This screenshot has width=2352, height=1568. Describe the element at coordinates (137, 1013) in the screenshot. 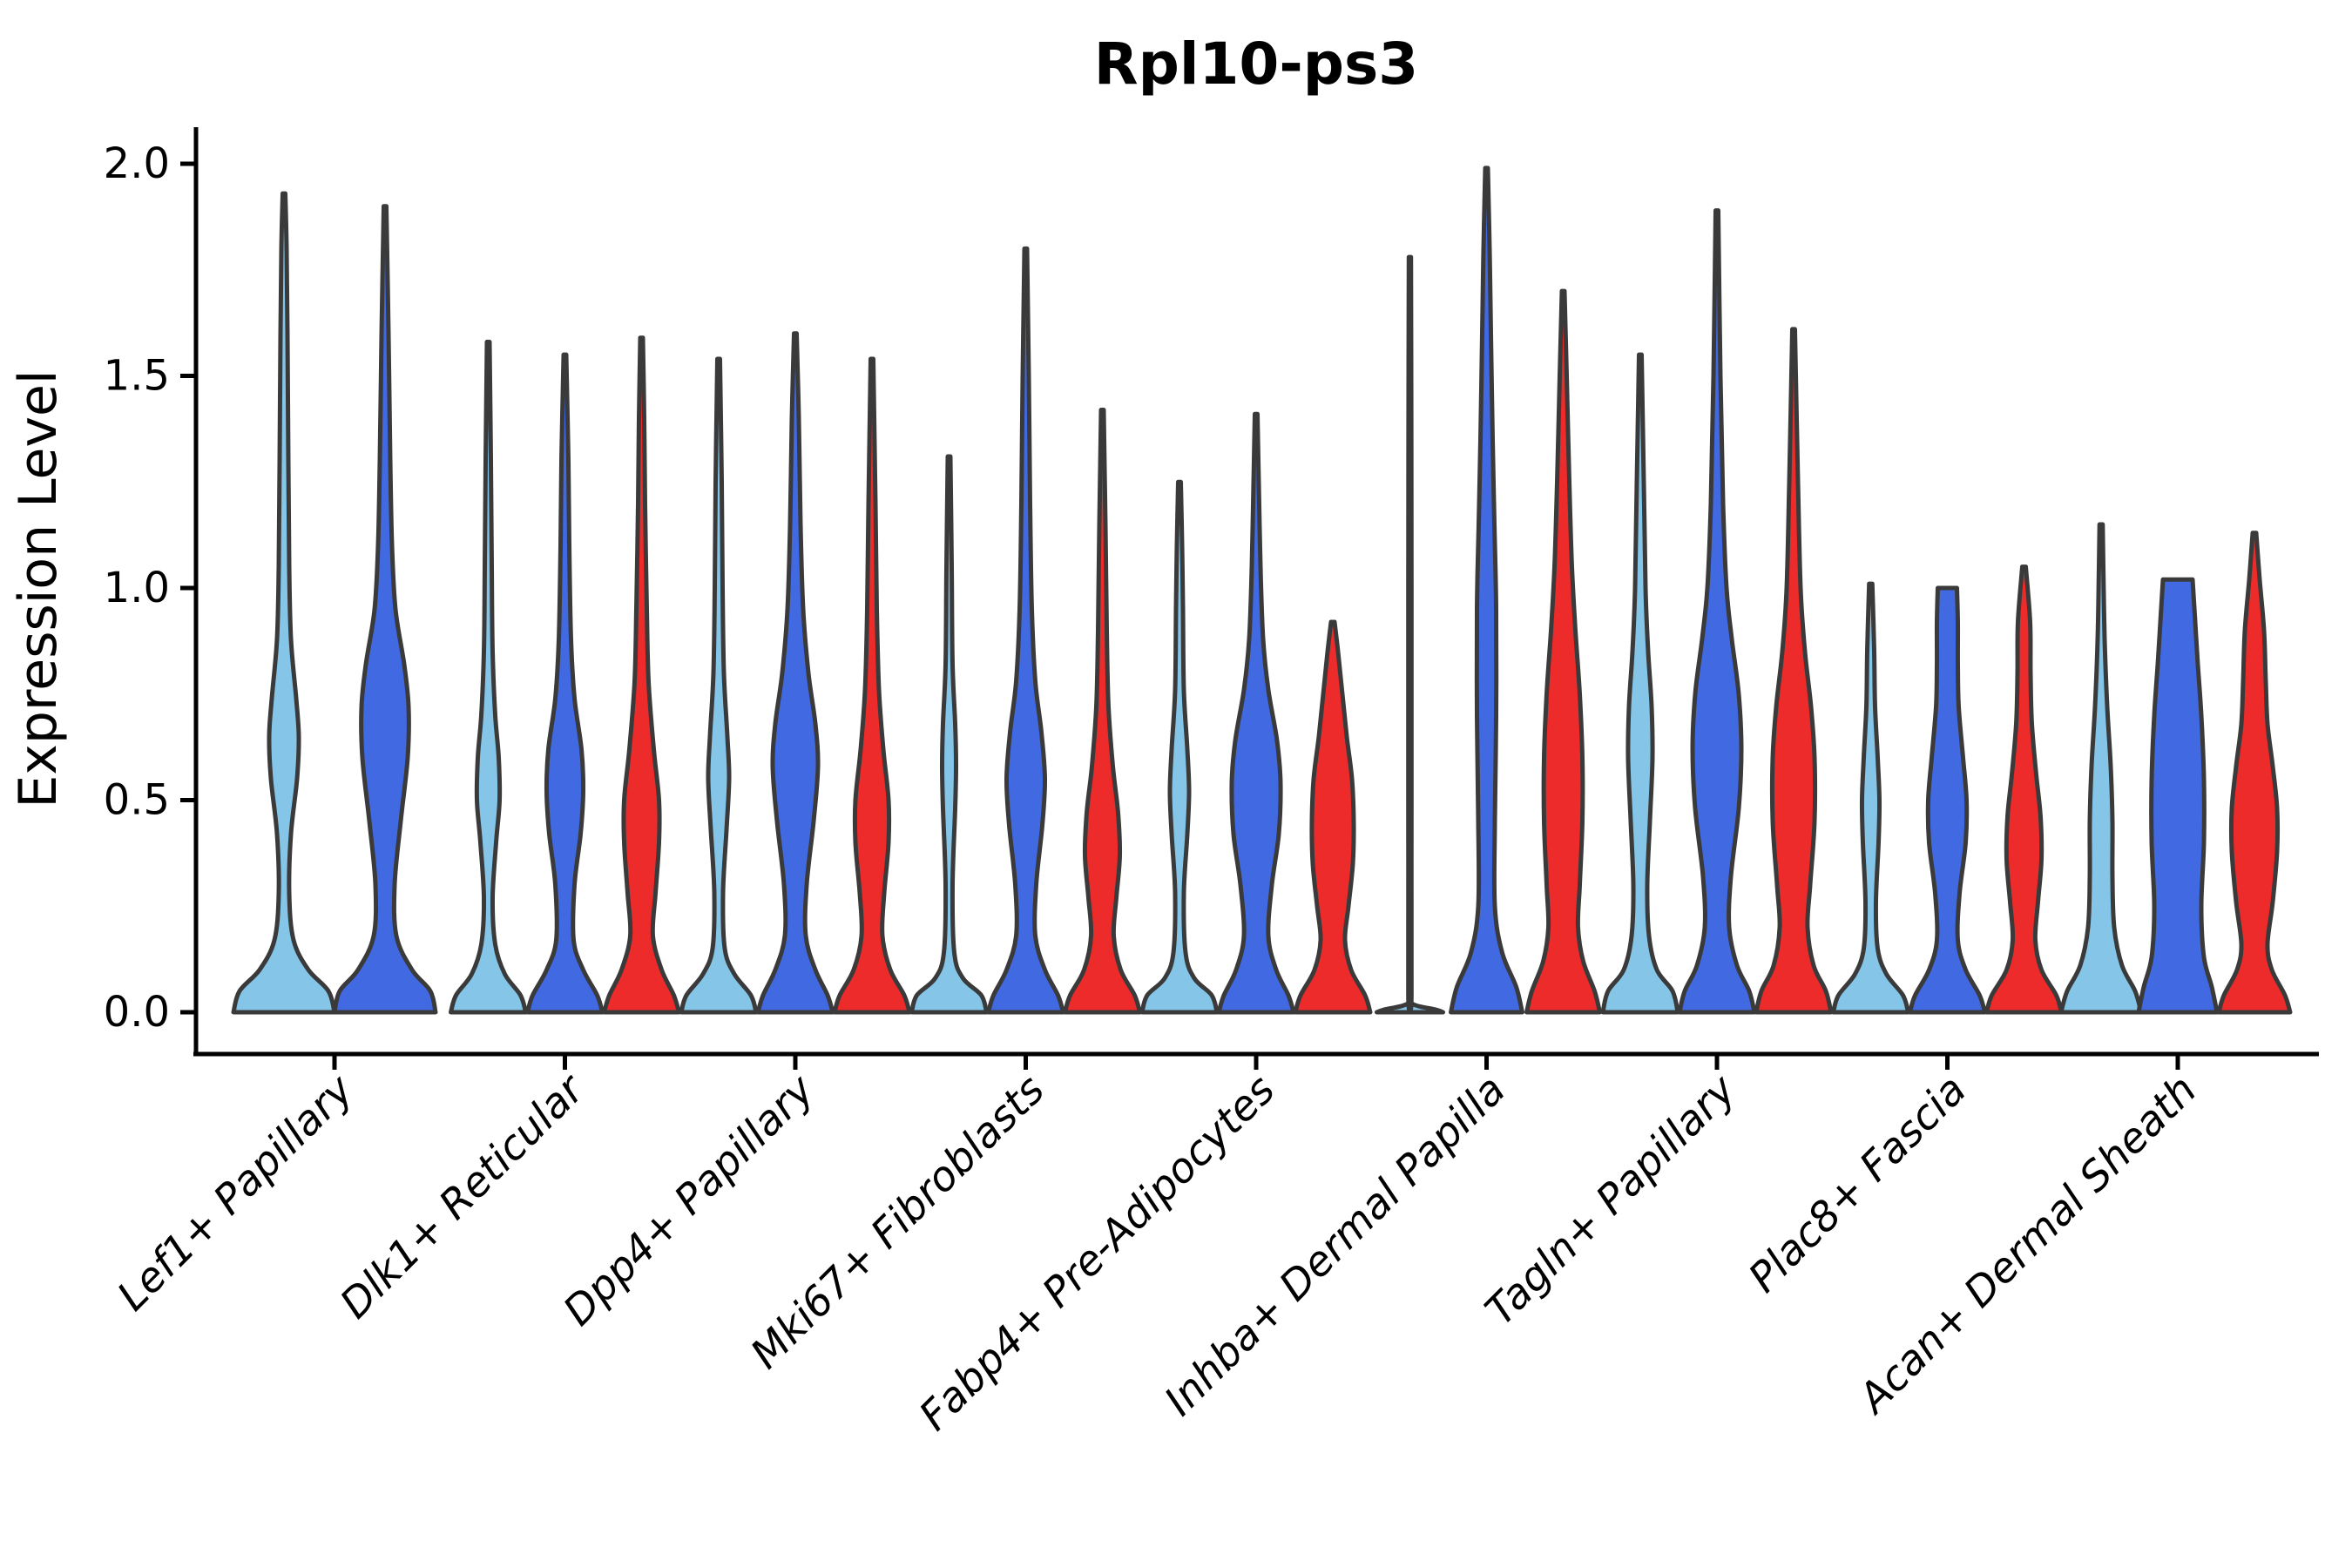

I see `y-tick-label: 0.0` at that location.